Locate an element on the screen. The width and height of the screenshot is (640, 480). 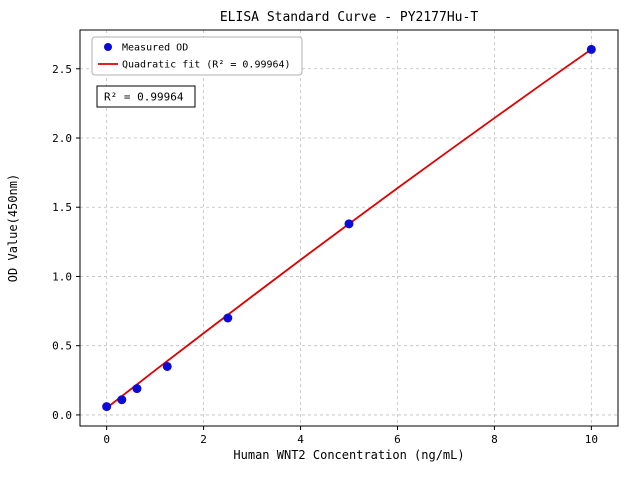
x-tick-label: 6 is located at coordinates (397, 439).